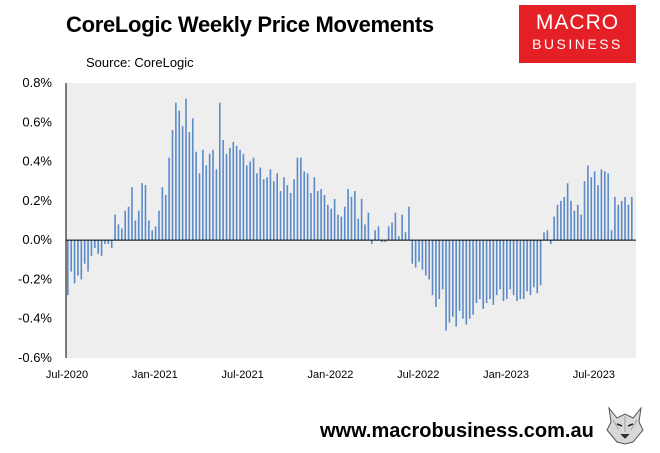 The image size is (660, 453). What do you see at coordinates (243, 375) in the screenshot?
I see `x-tick-label: Jul-2021` at bounding box center [243, 375].